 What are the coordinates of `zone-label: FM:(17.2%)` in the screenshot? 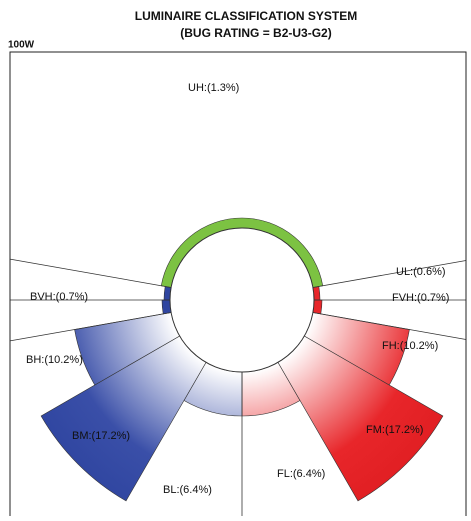 It's located at (394, 430).